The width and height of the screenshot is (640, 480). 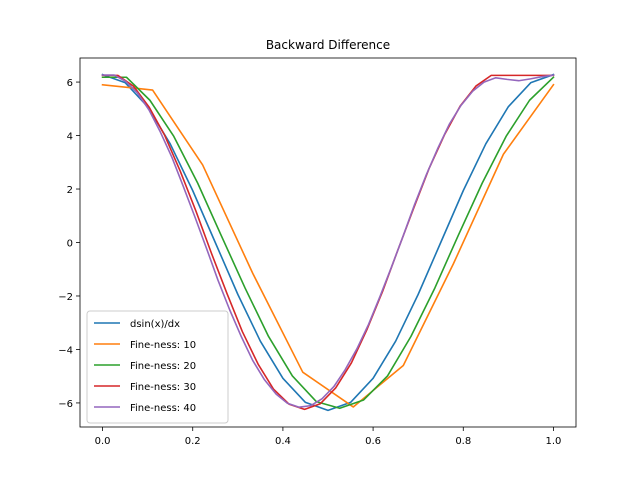 What do you see at coordinates (163, 408) in the screenshot?
I see `legend-label: Fine-ness: 40` at bounding box center [163, 408].